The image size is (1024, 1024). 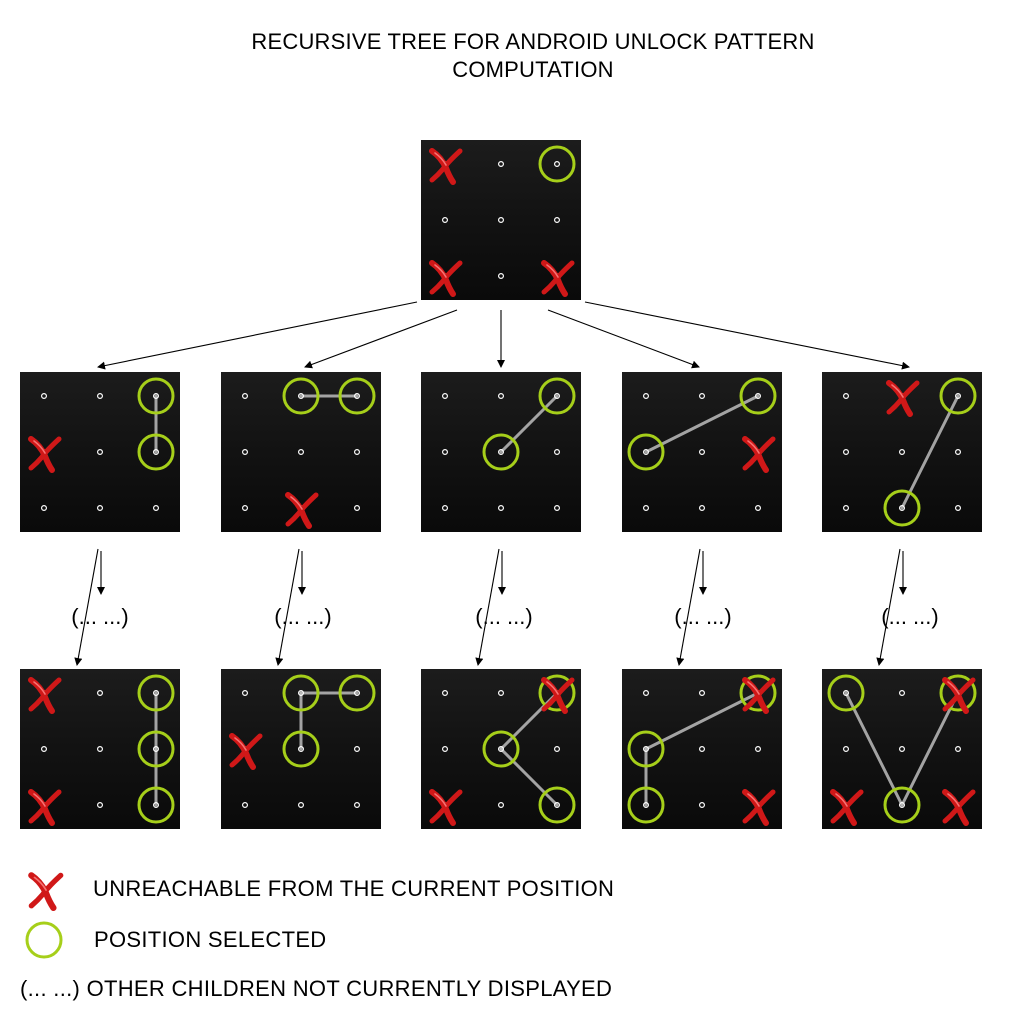 What do you see at coordinates (349, 988) in the screenshot?
I see `legend-other-children-label: OTHER CHILDREN NOT CURRENTLY DISPLAYED` at bounding box center [349, 988].